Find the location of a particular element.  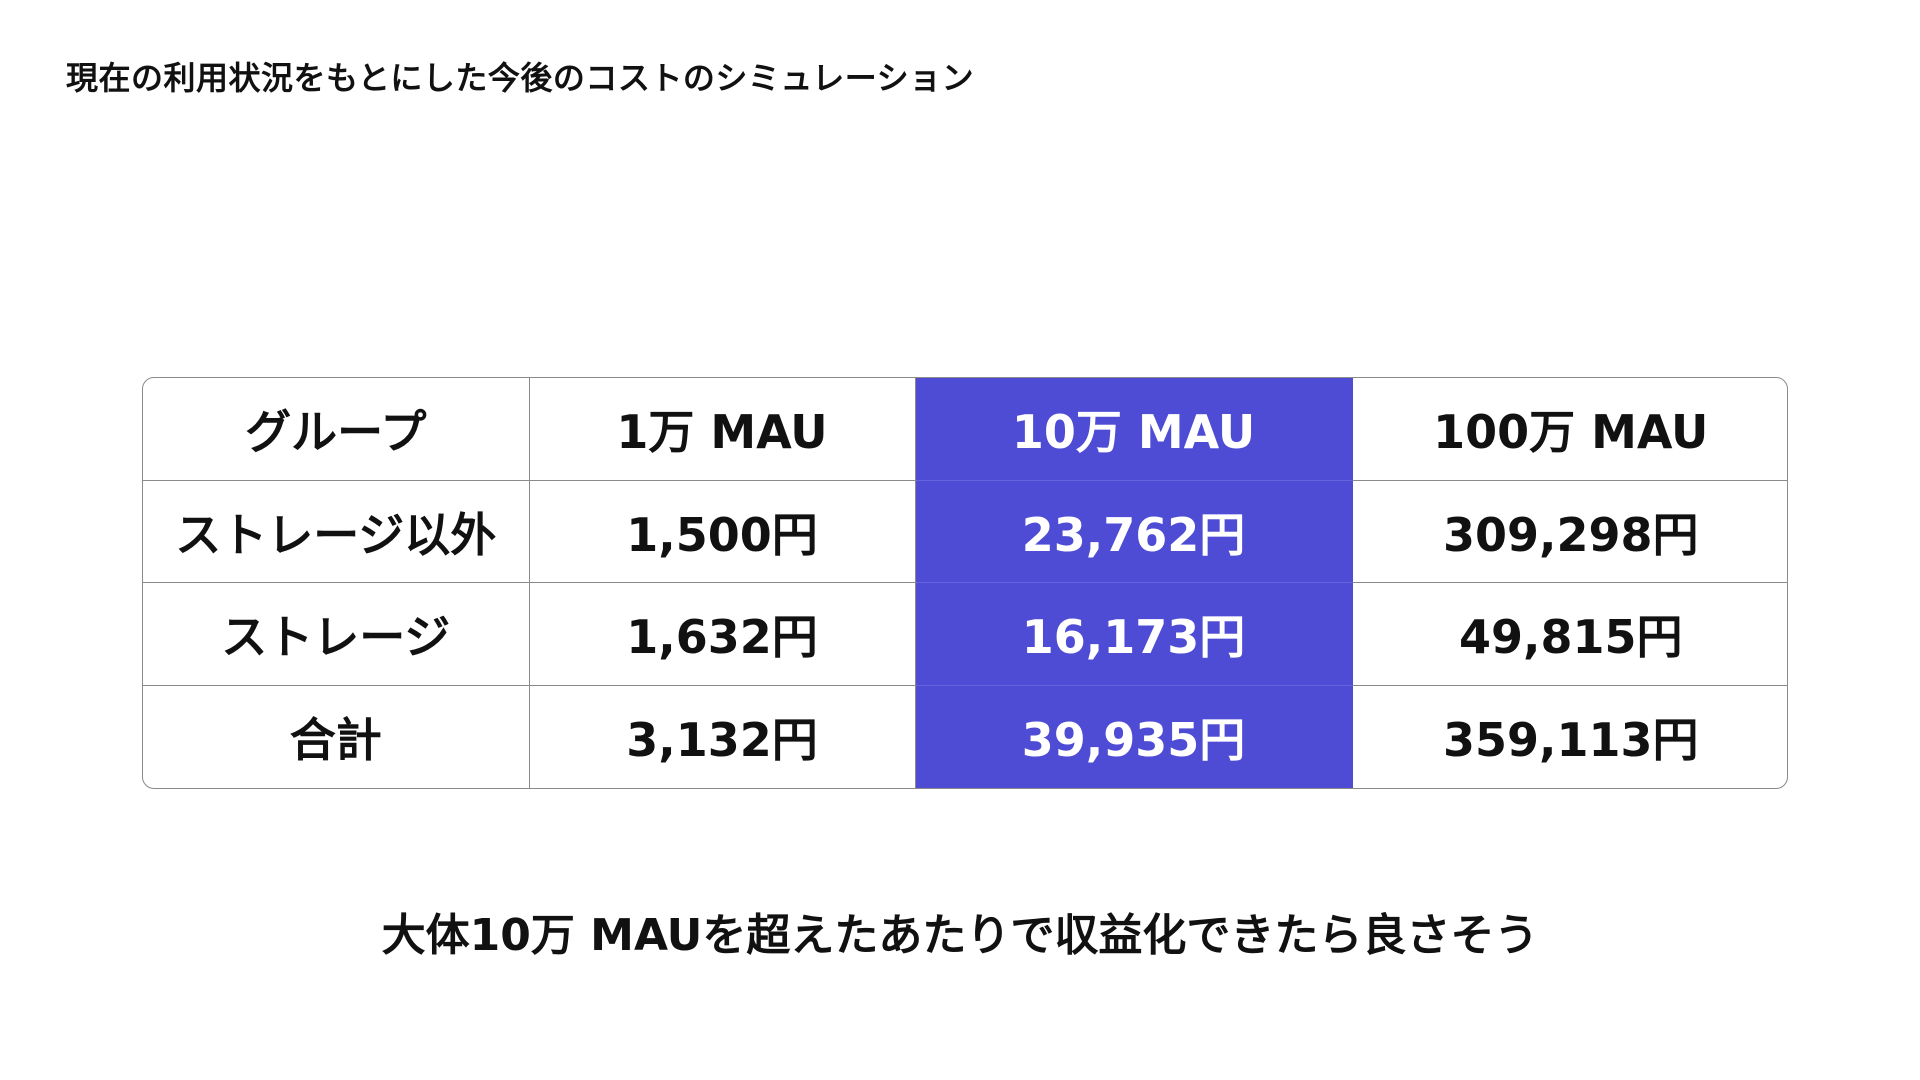

header-1m-mau: 100万 MAU is located at coordinates (1569, 429).